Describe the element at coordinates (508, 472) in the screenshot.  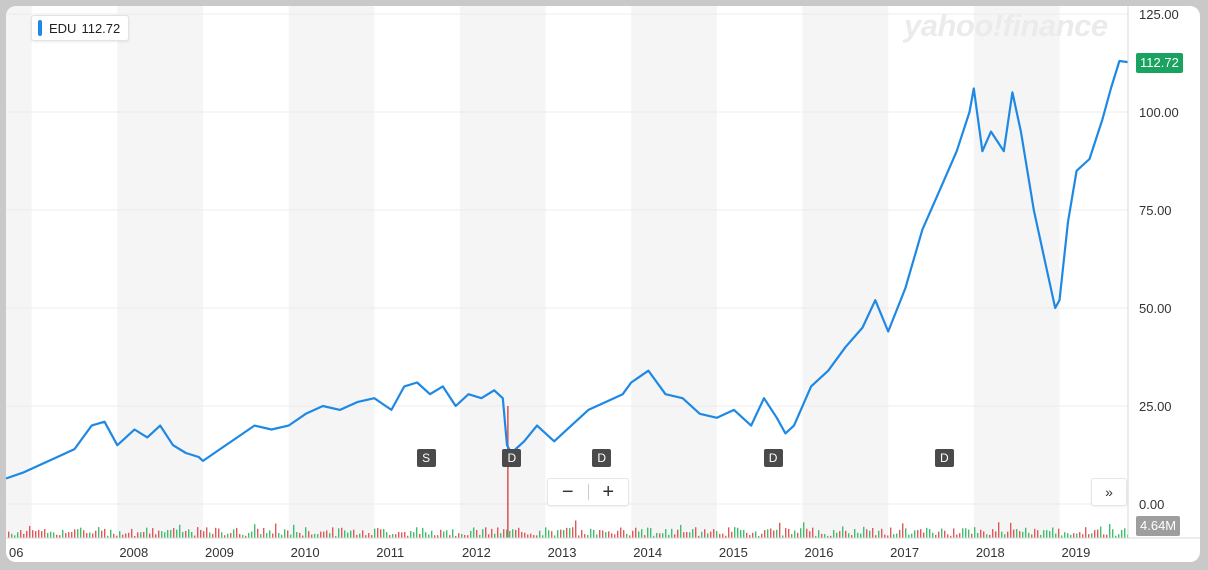
I see `volume-spike` at that location.